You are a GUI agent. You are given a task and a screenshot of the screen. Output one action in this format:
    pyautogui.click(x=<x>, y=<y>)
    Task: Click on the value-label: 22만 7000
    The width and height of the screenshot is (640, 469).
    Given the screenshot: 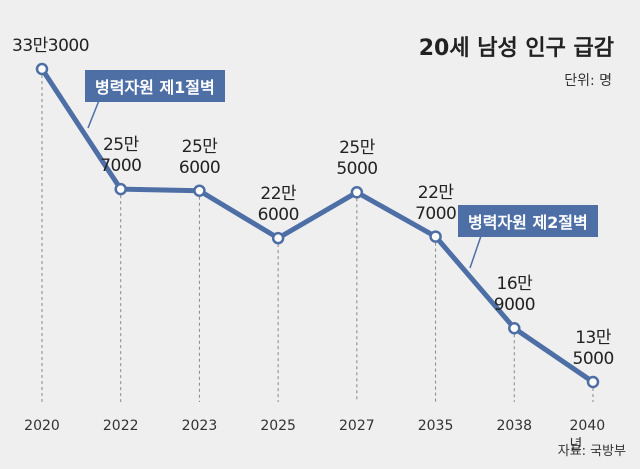 What is the action you would take?
    pyautogui.click(x=436, y=203)
    